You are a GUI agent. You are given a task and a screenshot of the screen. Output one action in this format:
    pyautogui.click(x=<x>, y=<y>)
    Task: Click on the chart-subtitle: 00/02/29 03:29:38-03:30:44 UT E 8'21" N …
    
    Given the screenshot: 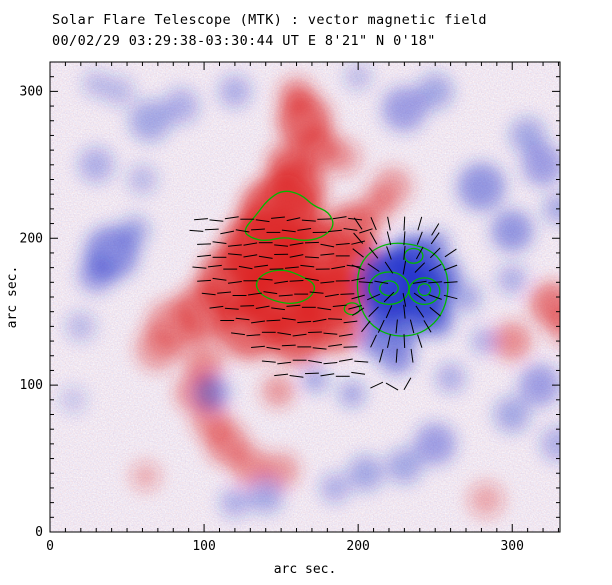 What is the action you would take?
    pyautogui.click(x=244, y=41)
    